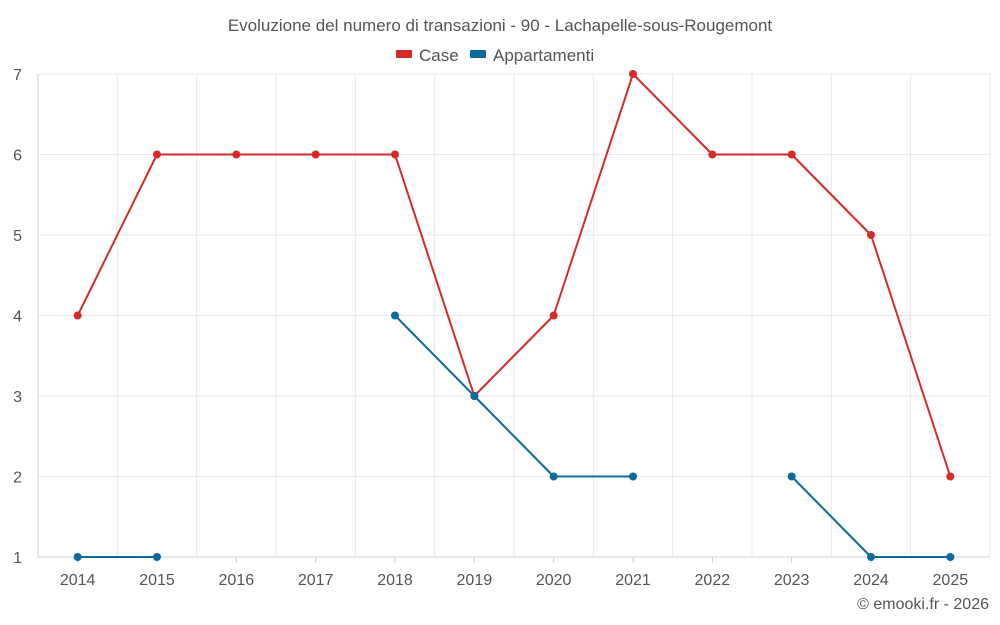 The width and height of the screenshot is (1000, 625). Describe the element at coordinates (713, 580) in the screenshot. I see `x-tick-label: 2022` at that location.